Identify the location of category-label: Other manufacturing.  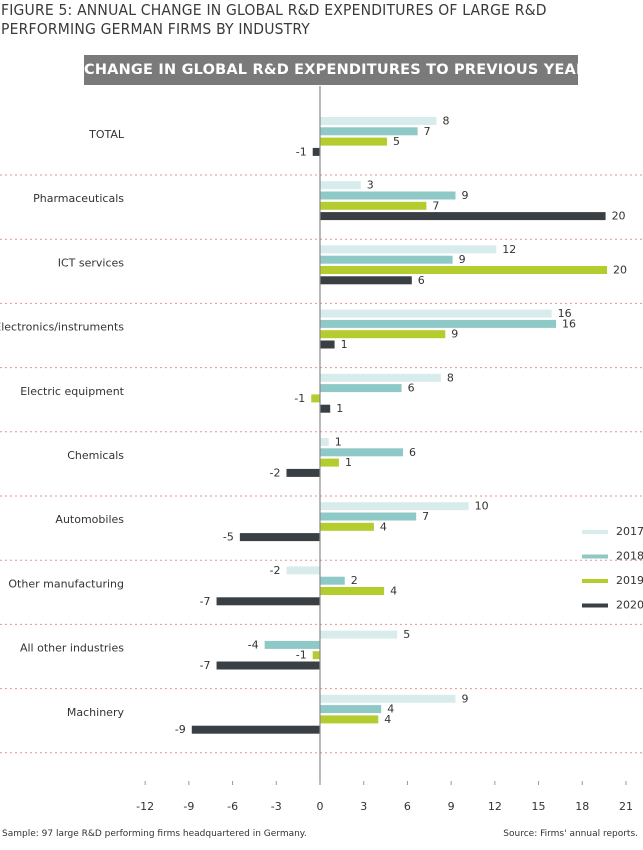
(66, 583).